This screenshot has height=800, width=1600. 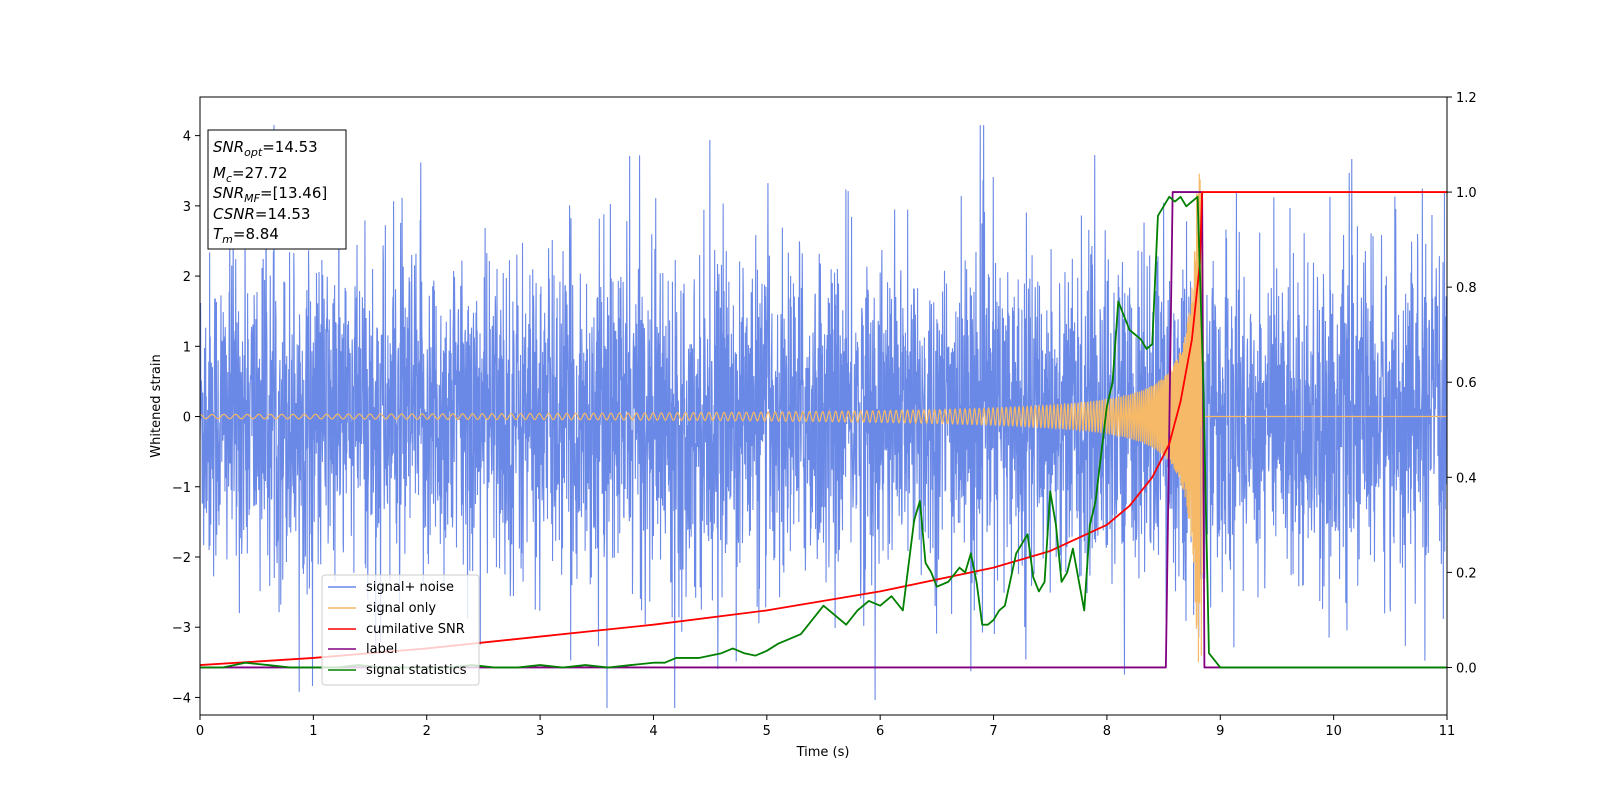 I want to click on annotation-mc: Mc=27.72, so click(x=250, y=174).